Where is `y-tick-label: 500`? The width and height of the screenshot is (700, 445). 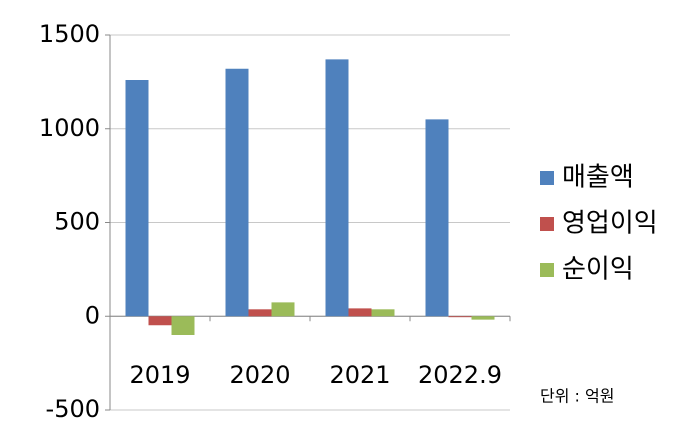
y-tick-label: 500 is located at coordinates (77, 222).